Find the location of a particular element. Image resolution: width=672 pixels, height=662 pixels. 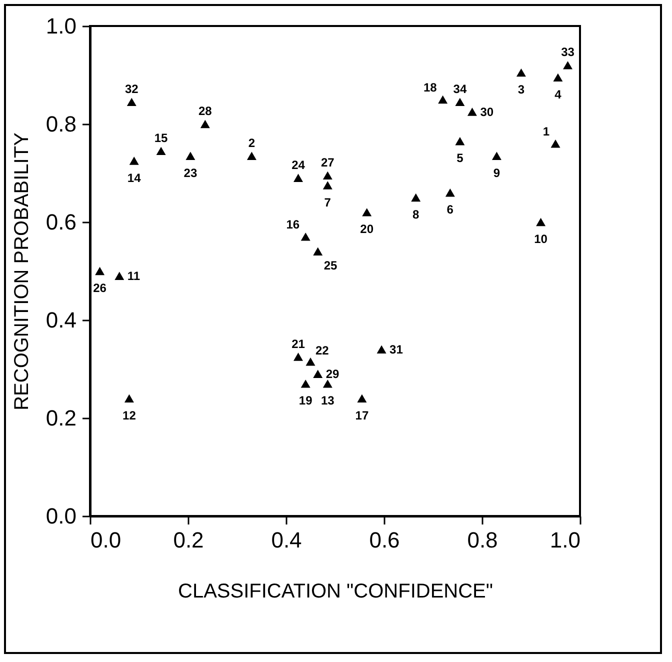

x-tick-label: 0.6 is located at coordinates (384, 540).